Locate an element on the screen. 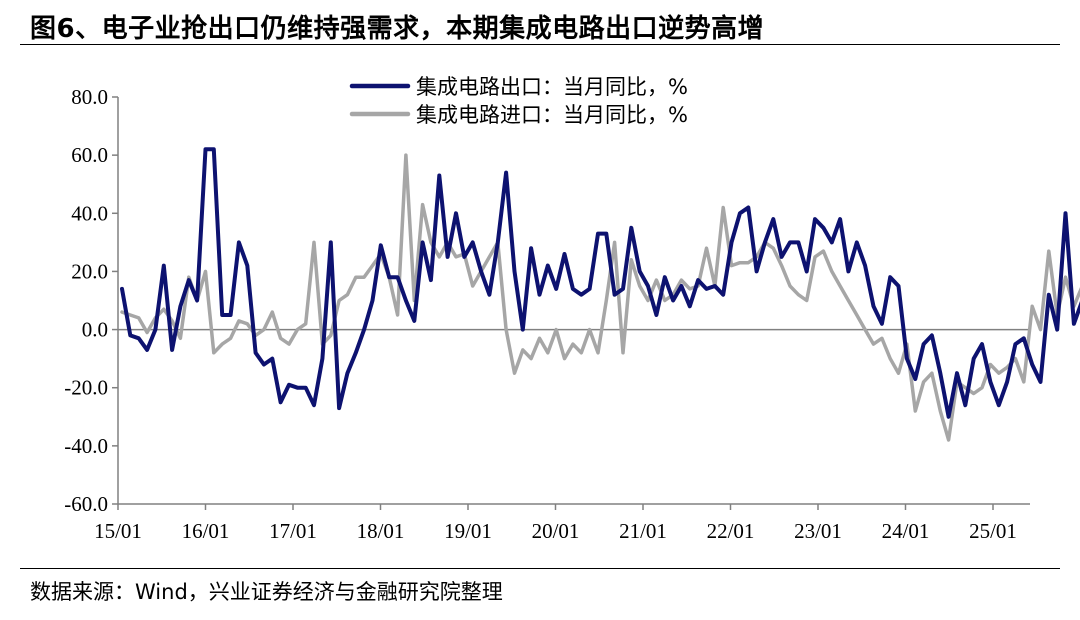 This screenshot has width=1080, height=620. x-tick-label: 19/01 is located at coordinates (468, 531).